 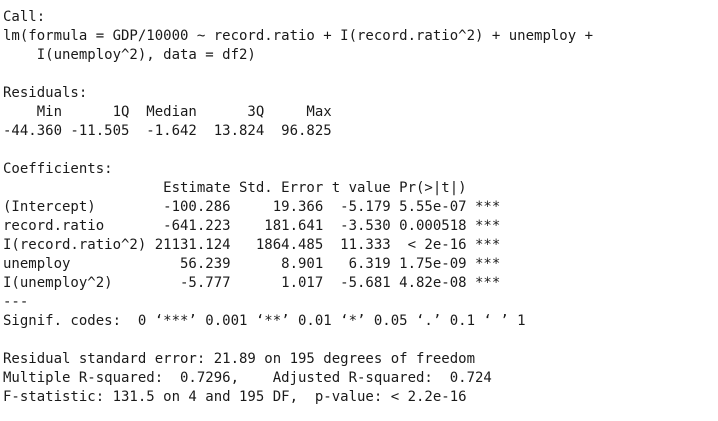 I want to click on coefficient-row-unemploy: unemploy 56.239 8.901 6.319 1.75e-09 ***, so click(x=252, y=264).